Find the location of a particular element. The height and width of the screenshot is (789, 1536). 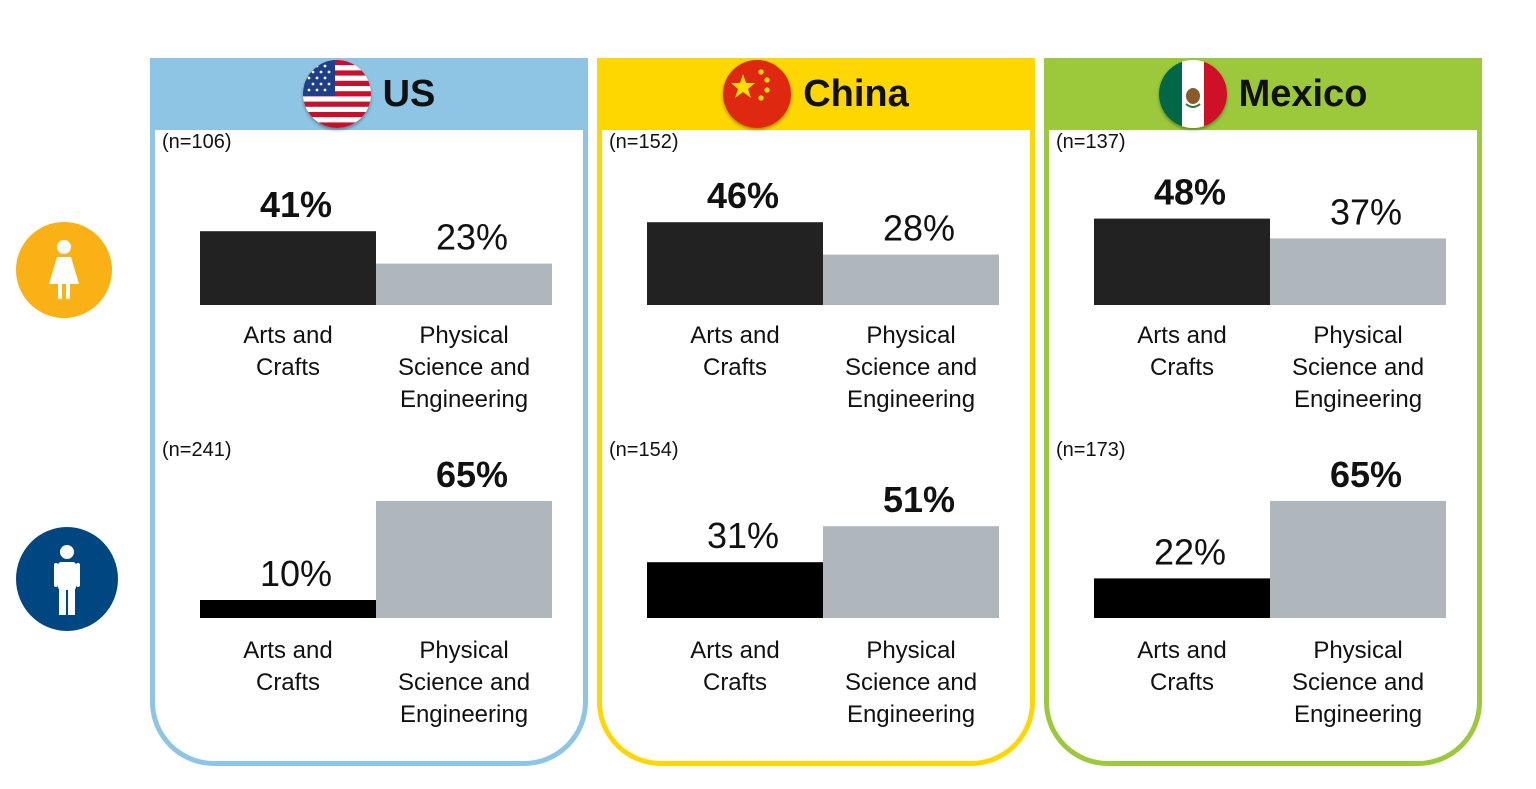

data-label: 41% is located at coordinates (296, 204).